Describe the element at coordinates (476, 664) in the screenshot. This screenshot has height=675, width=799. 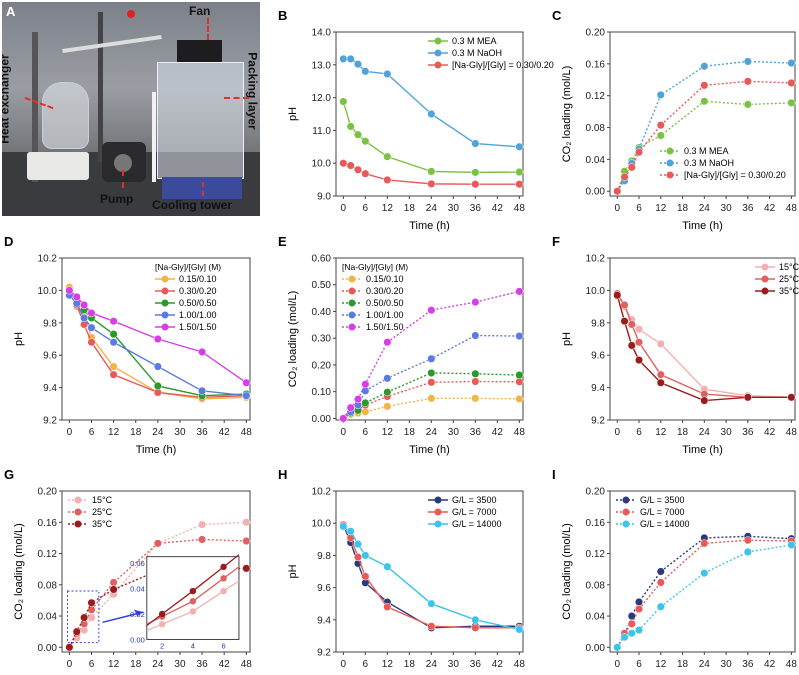
I see `x-tick-label: 36` at that location.